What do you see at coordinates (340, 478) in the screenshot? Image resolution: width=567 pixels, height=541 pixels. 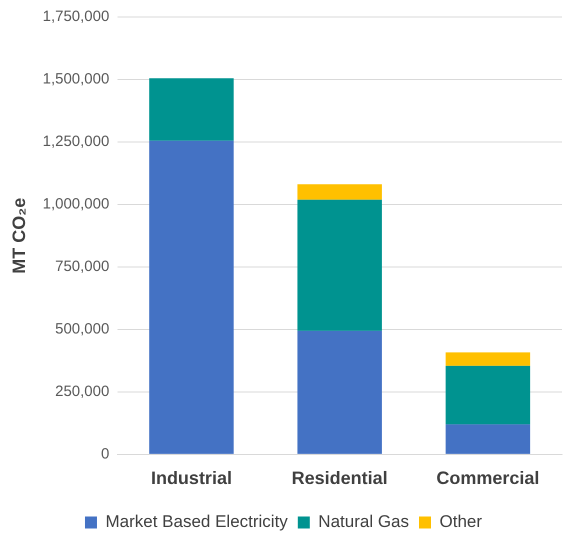 I see `x-tick-label: Residential` at bounding box center [340, 478].